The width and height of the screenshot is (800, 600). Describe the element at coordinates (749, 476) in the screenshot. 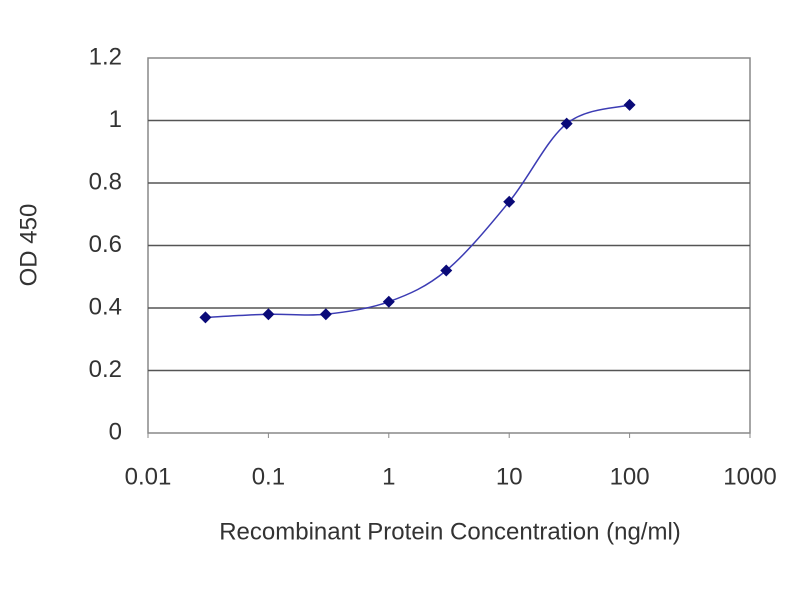

I see `x-tick-label: 1000` at that location.